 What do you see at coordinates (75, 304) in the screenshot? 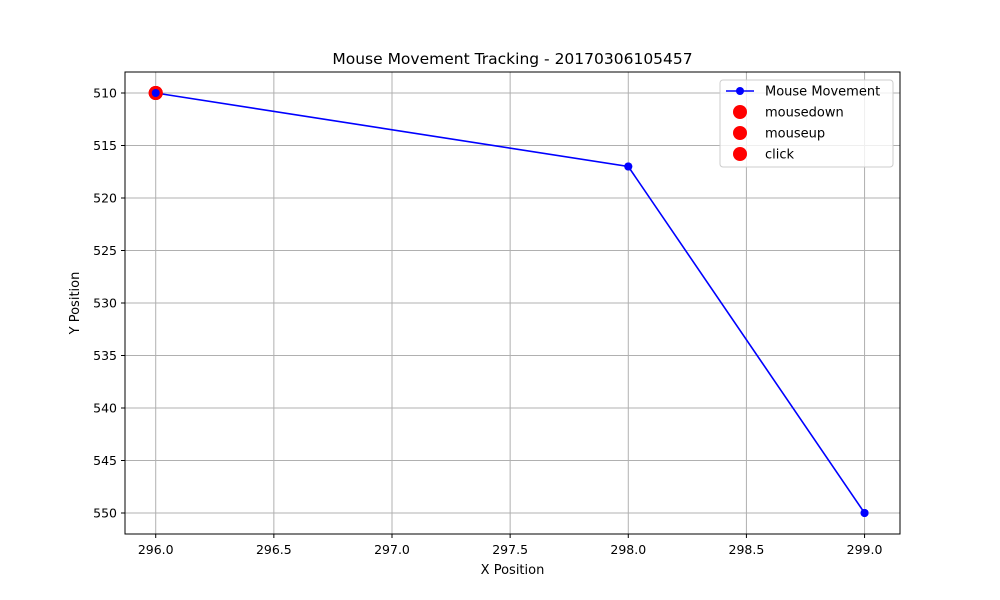
I see `y-axis-label: Y Position` at bounding box center [75, 304].